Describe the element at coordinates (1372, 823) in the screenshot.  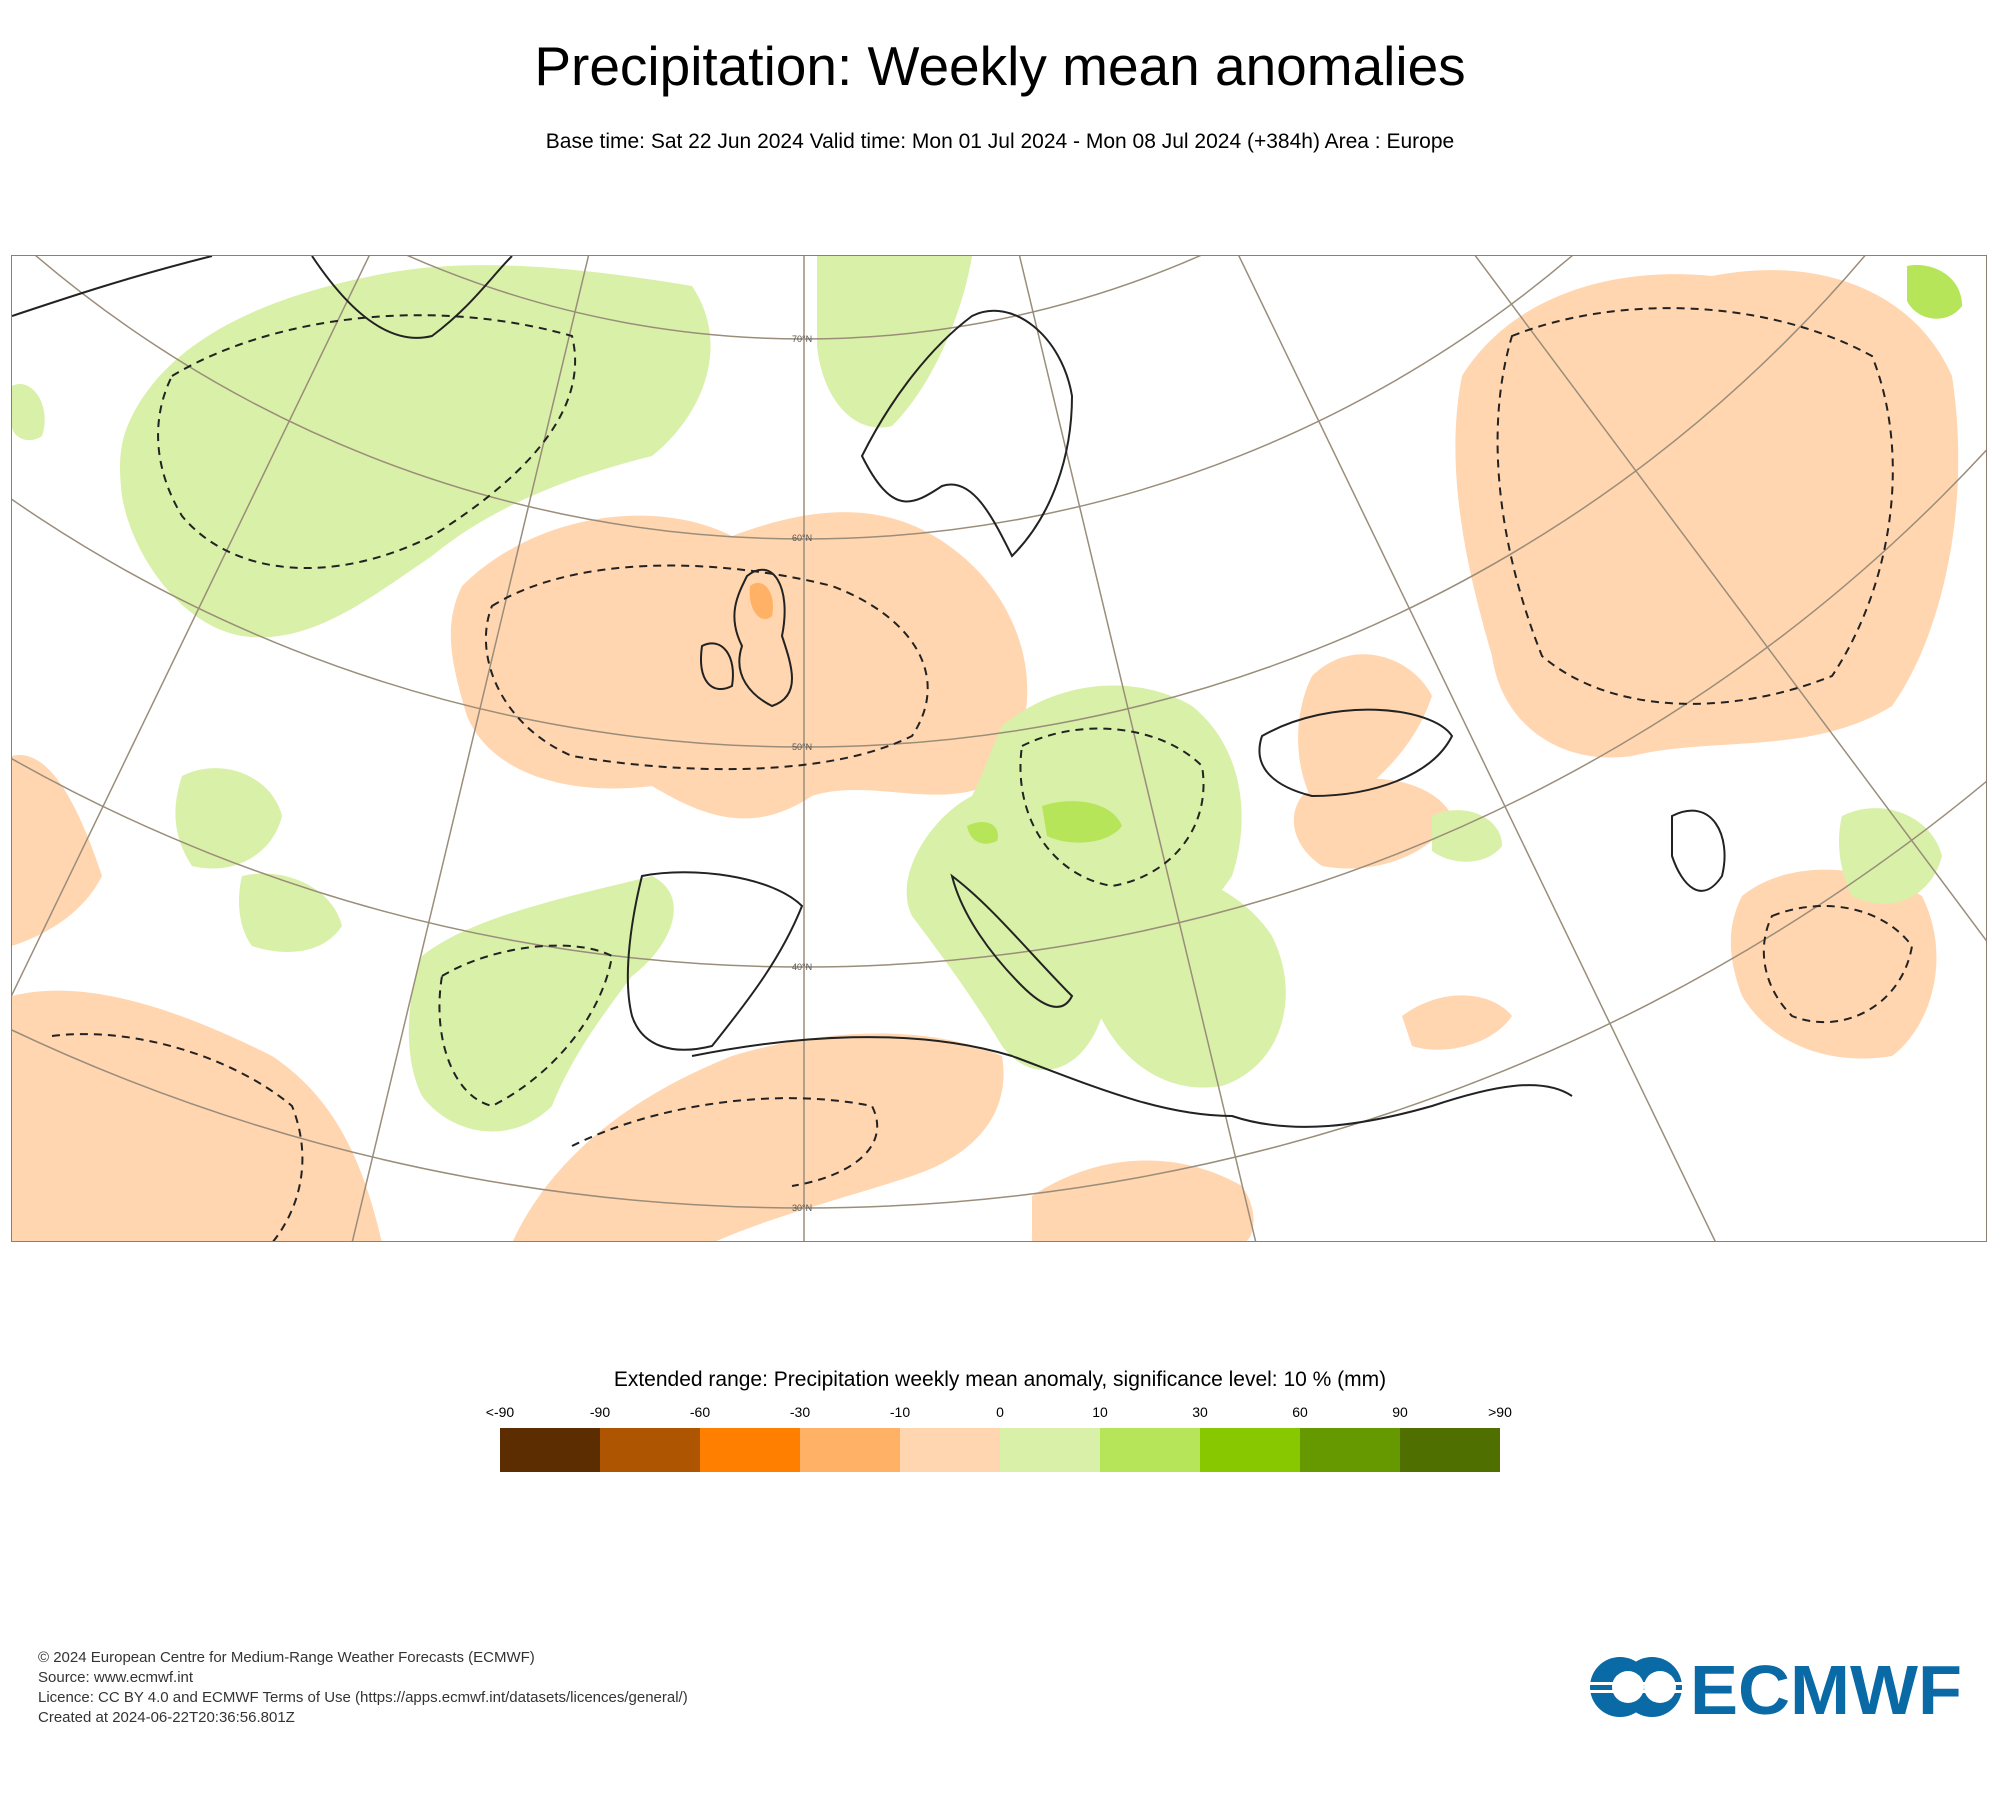
I see `dry-area-black-sea` at that location.